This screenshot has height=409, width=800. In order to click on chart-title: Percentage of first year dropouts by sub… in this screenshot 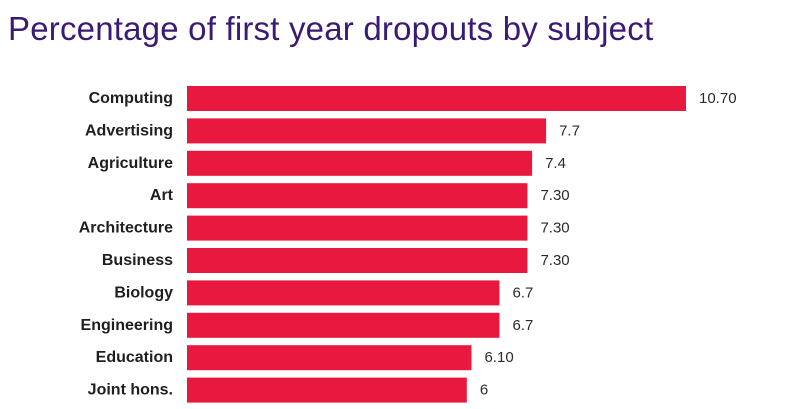, I will do `click(331, 28)`.